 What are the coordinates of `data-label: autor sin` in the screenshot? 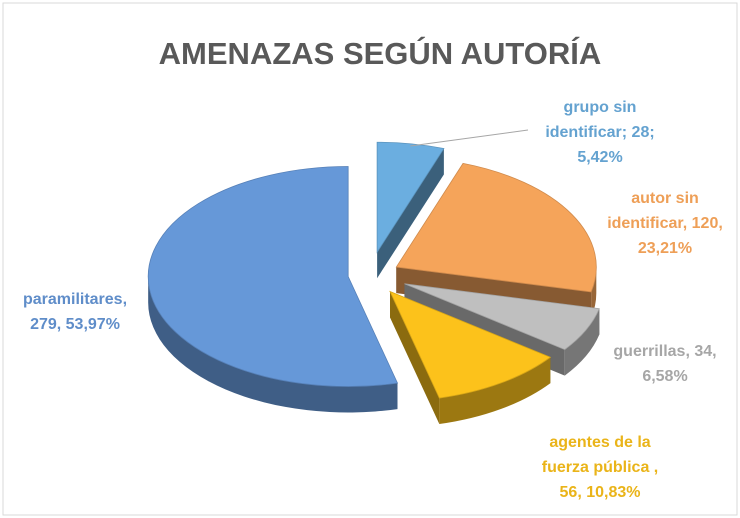 It's located at (665, 198).